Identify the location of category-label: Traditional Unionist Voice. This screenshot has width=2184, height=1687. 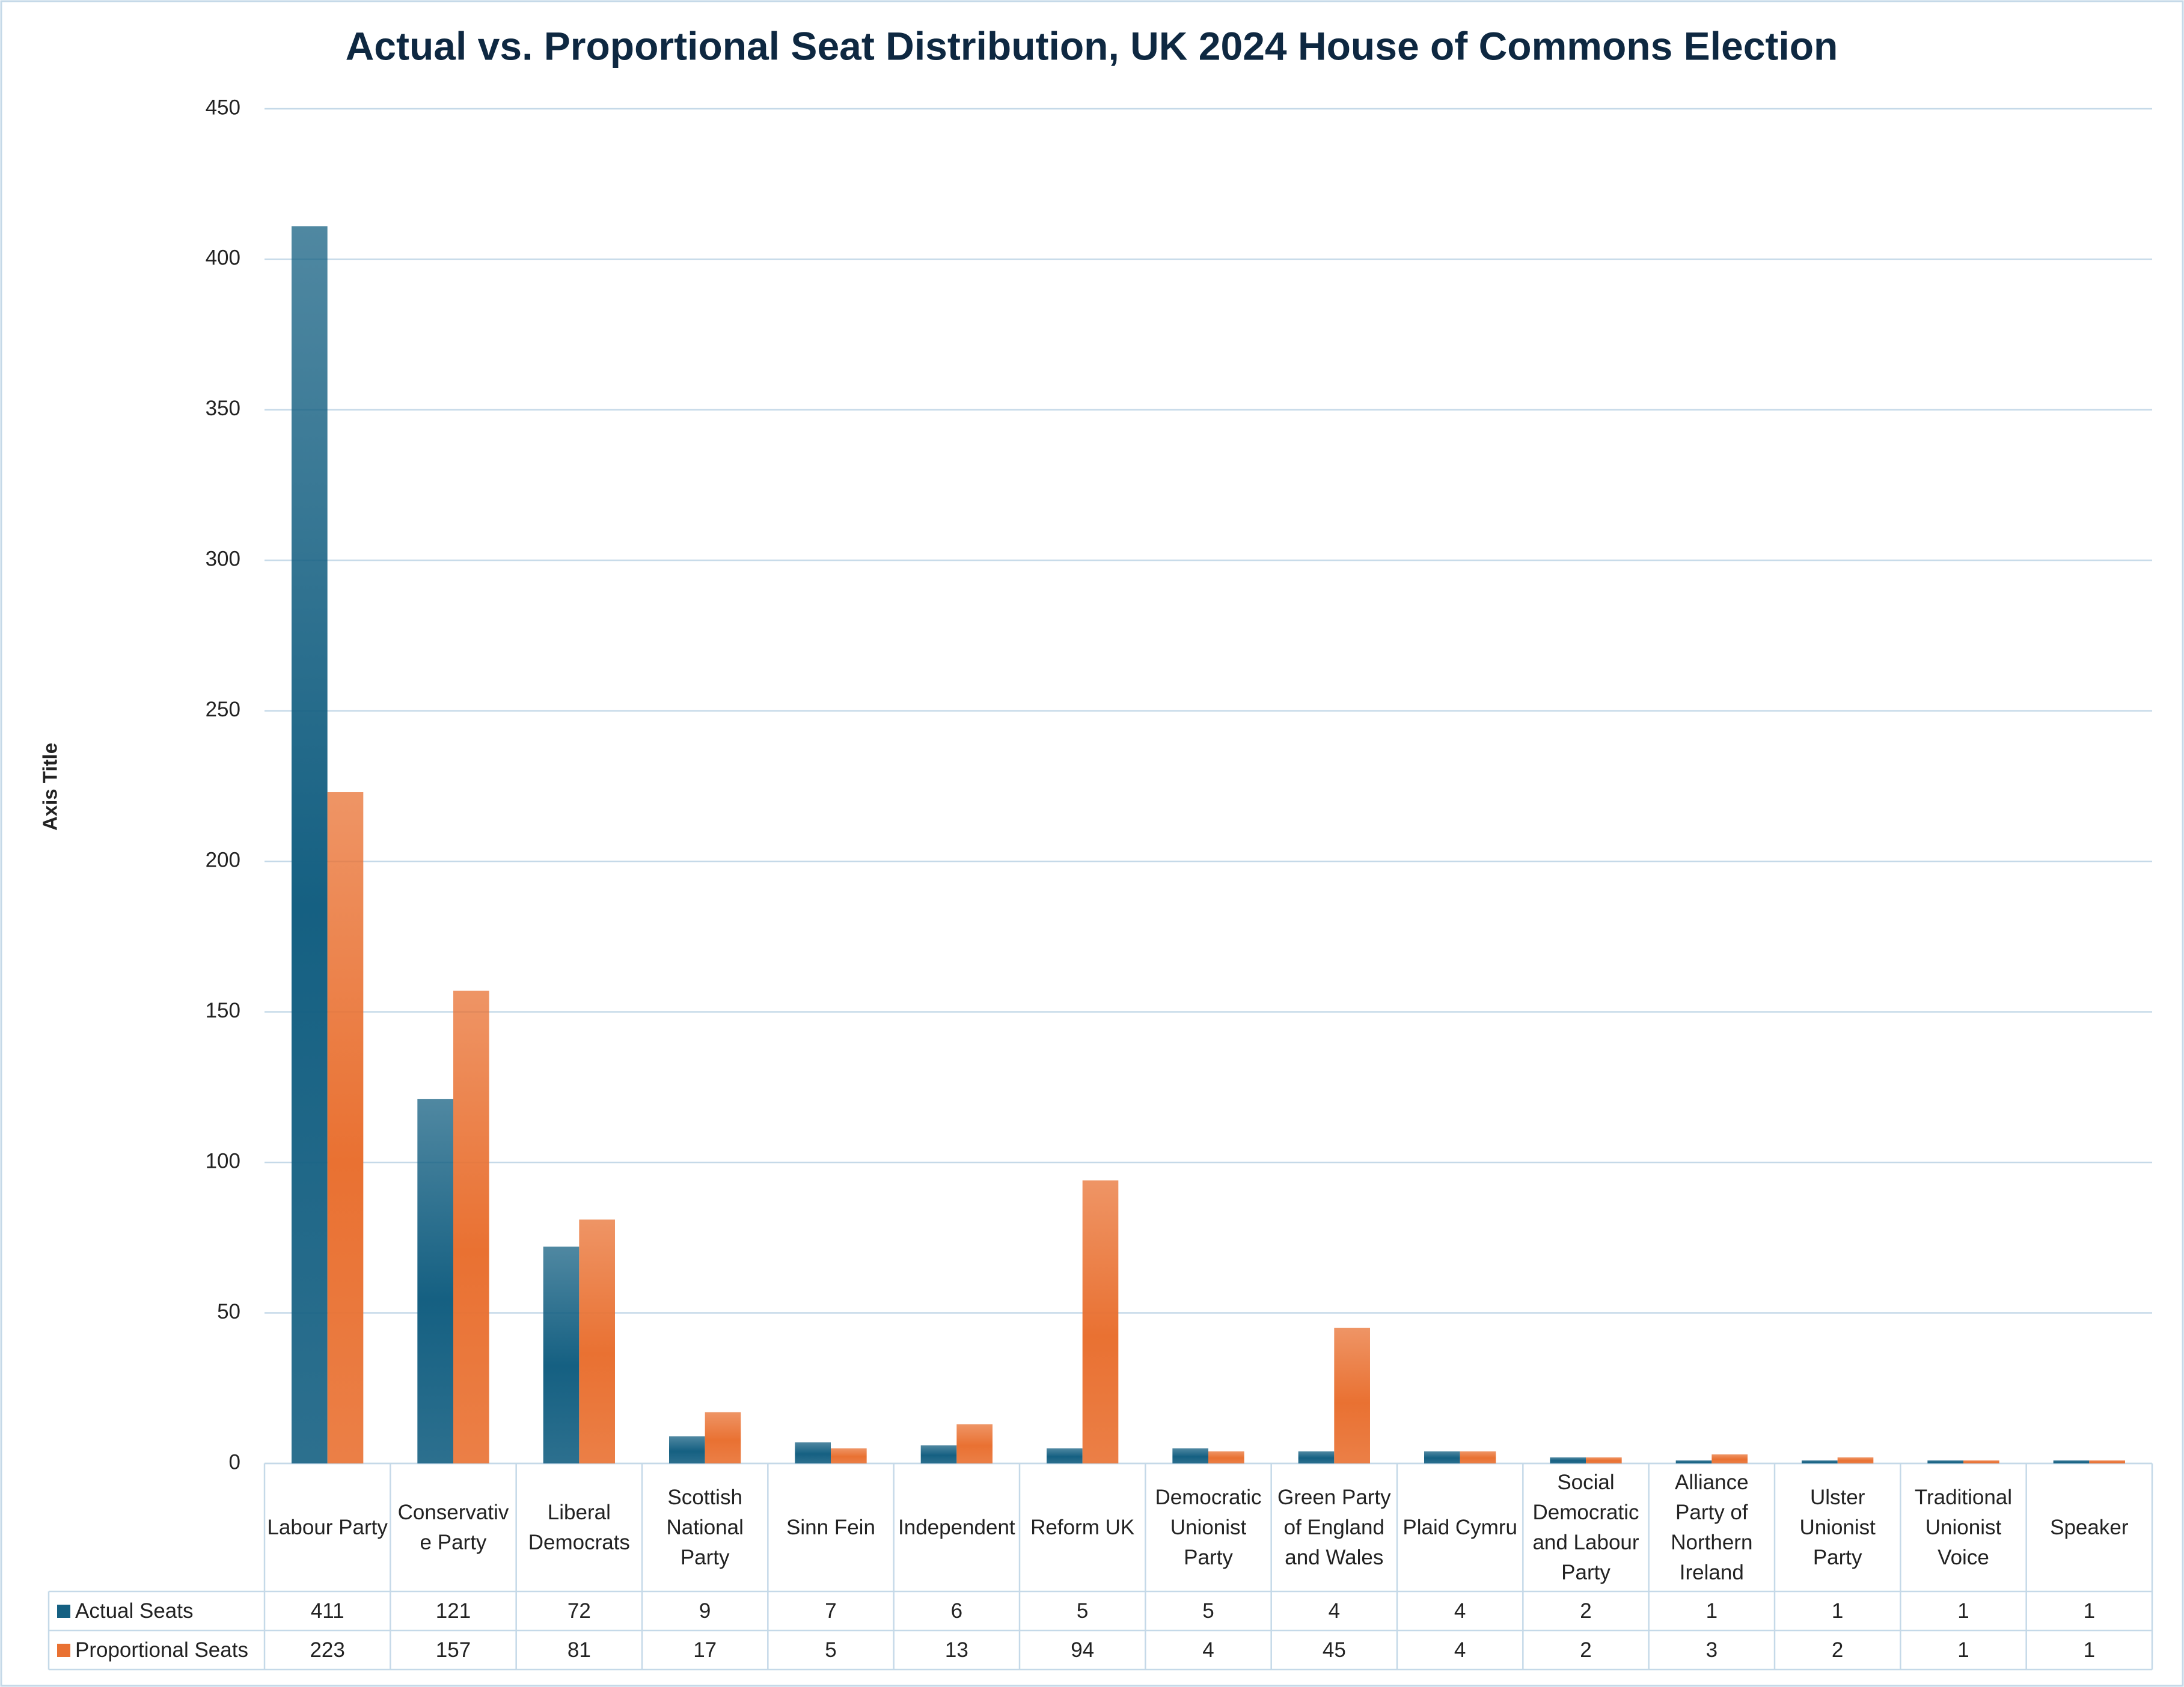
(1964, 1527).